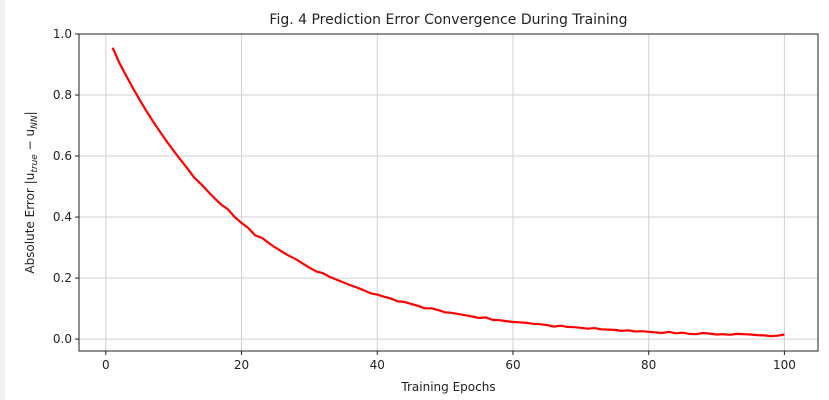  I want to click on ylabel-sub-true: true, so click(35, 163).